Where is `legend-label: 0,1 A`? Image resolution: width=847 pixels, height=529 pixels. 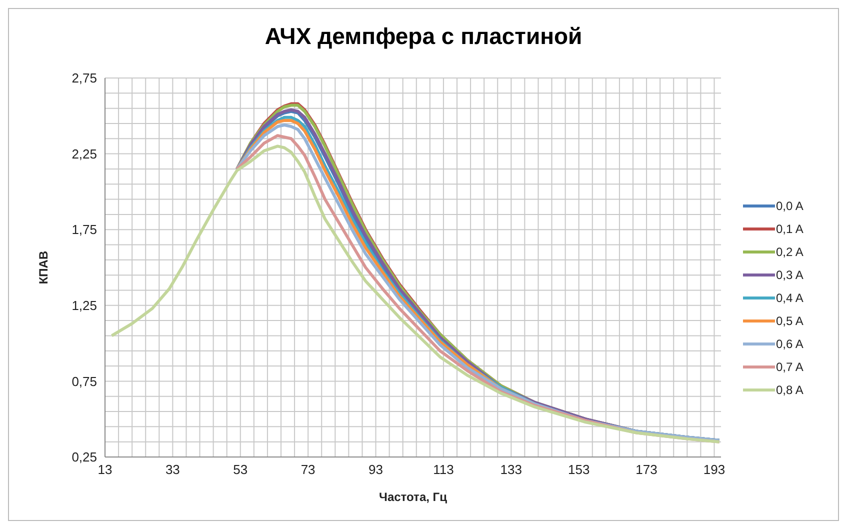
legend-label: 0,1 A is located at coordinates (790, 229).